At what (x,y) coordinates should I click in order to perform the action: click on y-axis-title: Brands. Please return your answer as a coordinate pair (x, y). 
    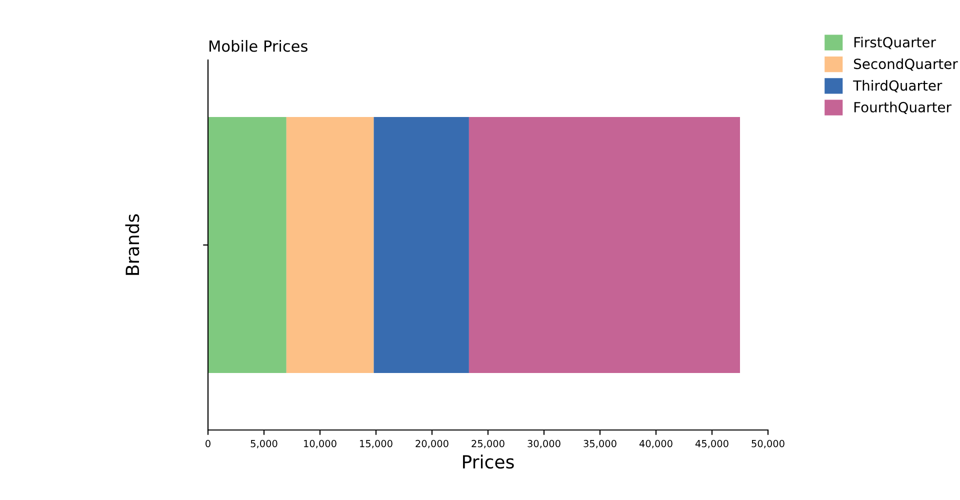
    Looking at the image, I should click on (132, 244).